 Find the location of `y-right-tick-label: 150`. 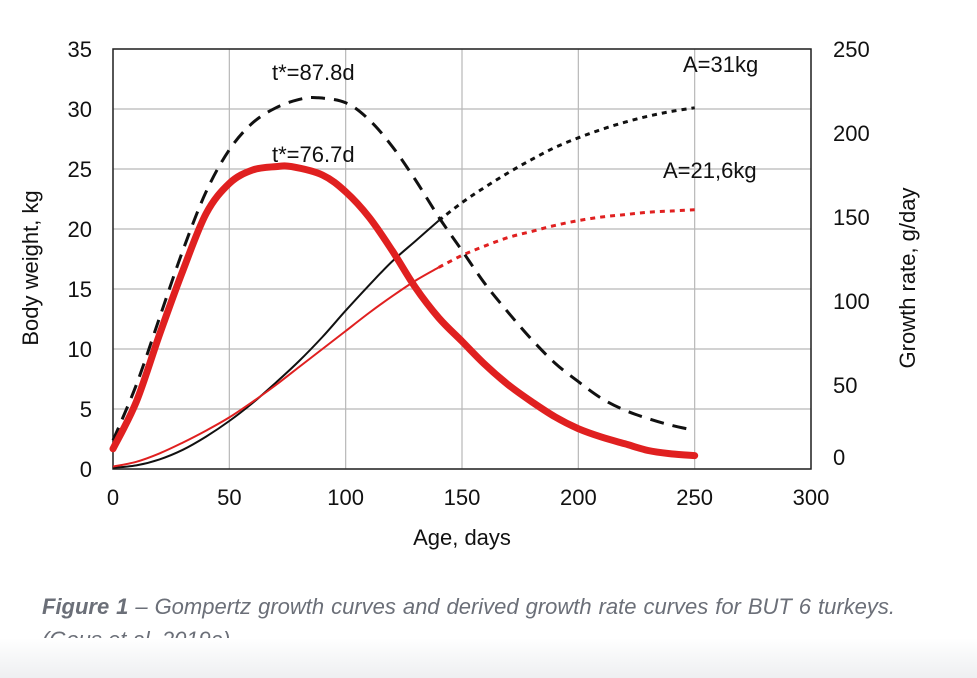

y-right-tick-label: 150 is located at coordinates (851, 217).